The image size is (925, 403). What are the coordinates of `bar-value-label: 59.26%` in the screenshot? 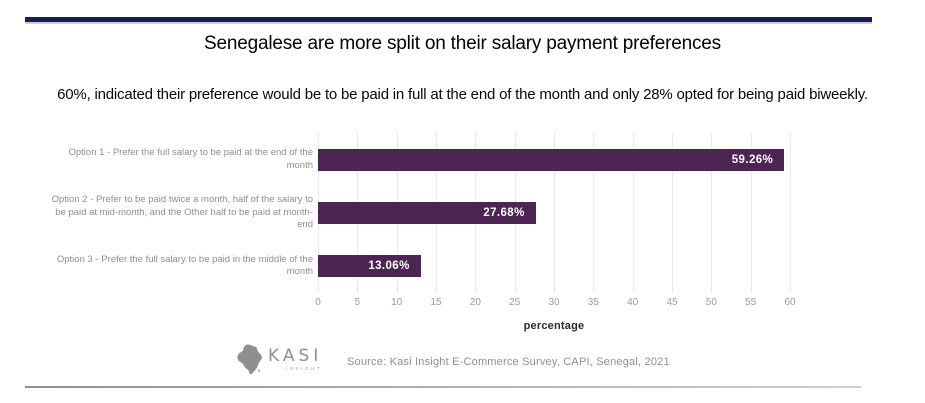 It's located at (752, 159).